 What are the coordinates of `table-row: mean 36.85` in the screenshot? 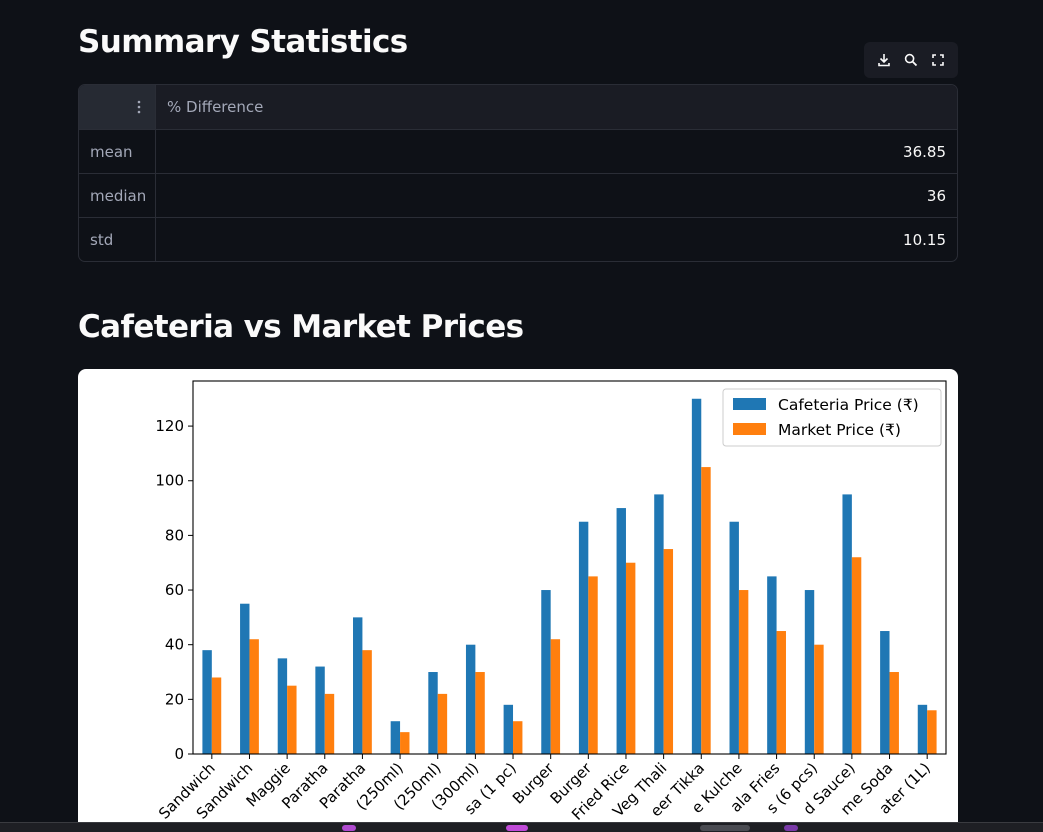 It's located at (518, 152).